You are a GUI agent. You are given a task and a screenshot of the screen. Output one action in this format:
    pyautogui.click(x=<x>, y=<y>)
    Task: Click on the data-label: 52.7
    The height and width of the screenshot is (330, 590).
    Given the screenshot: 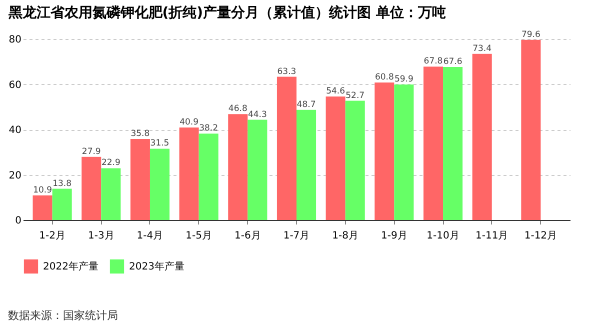 What is the action you would take?
    pyautogui.click(x=355, y=95)
    